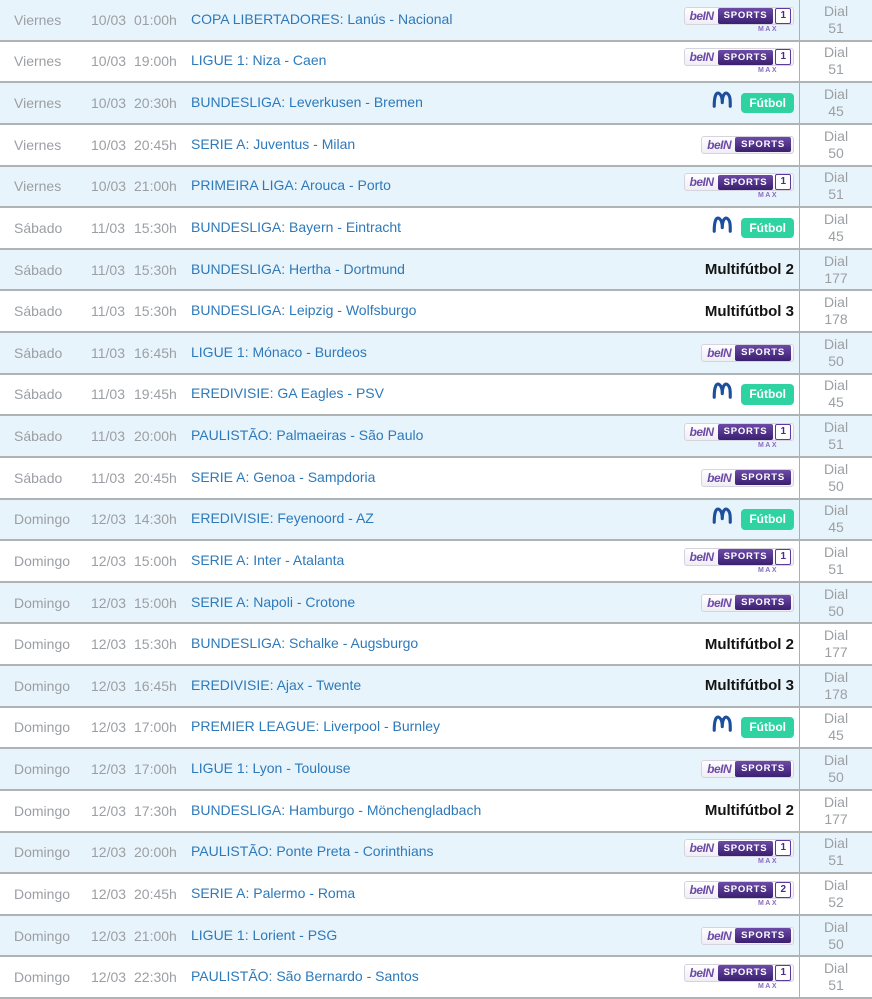  I want to click on channel-cell: Multifútbol 3, so click(696, 685).